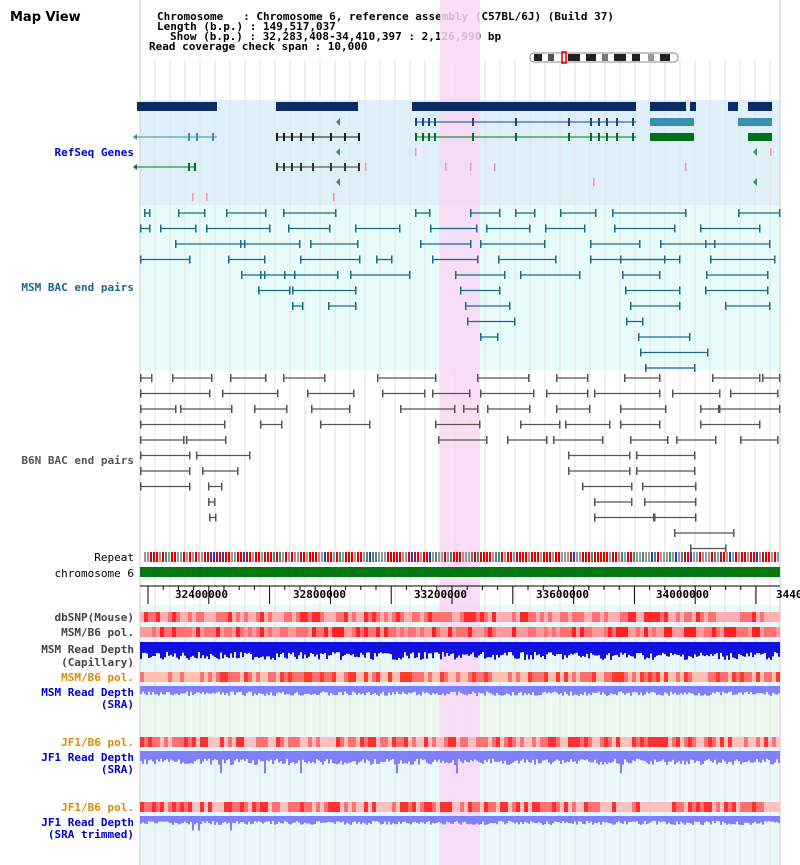 The width and height of the screenshot is (800, 865). I want to click on gene-block, so click(668, 106).